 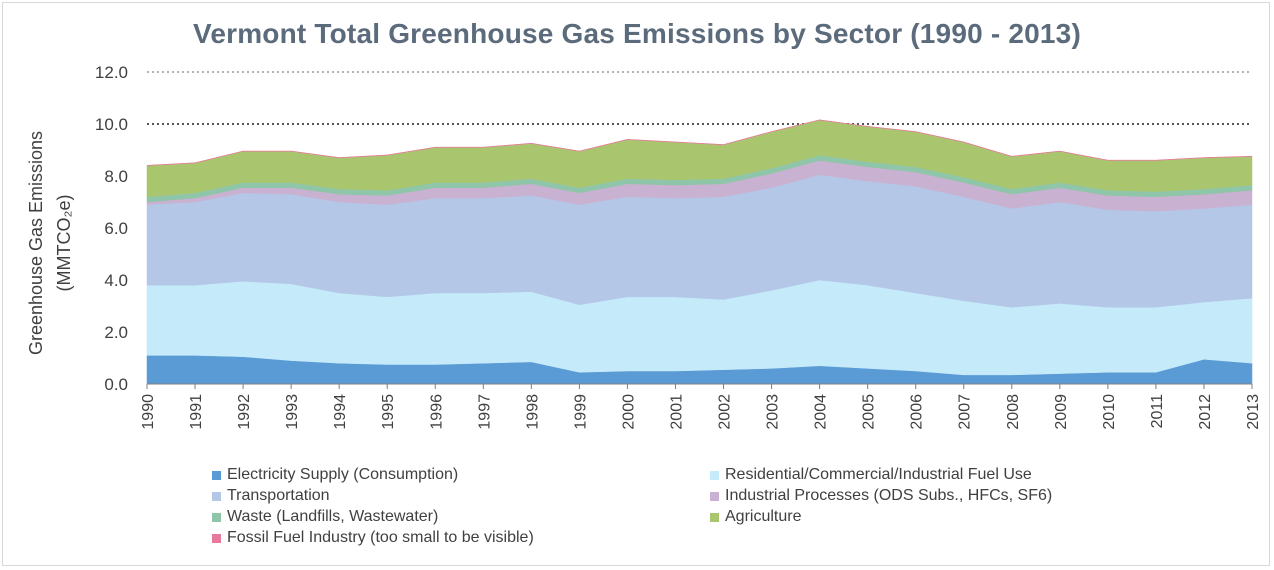 What do you see at coordinates (965, 412) in the screenshot?
I see `x-tick-label: 2007` at bounding box center [965, 412].